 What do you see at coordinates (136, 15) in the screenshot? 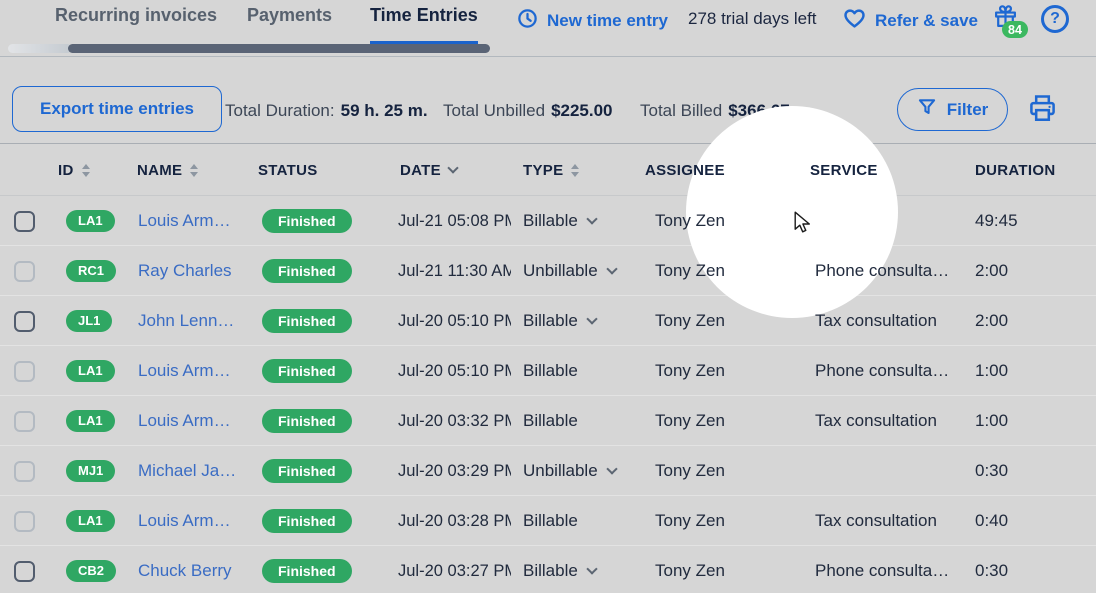
I see `tab-recurring-invoices: Recurring invoices` at bounding box center [136, 15].